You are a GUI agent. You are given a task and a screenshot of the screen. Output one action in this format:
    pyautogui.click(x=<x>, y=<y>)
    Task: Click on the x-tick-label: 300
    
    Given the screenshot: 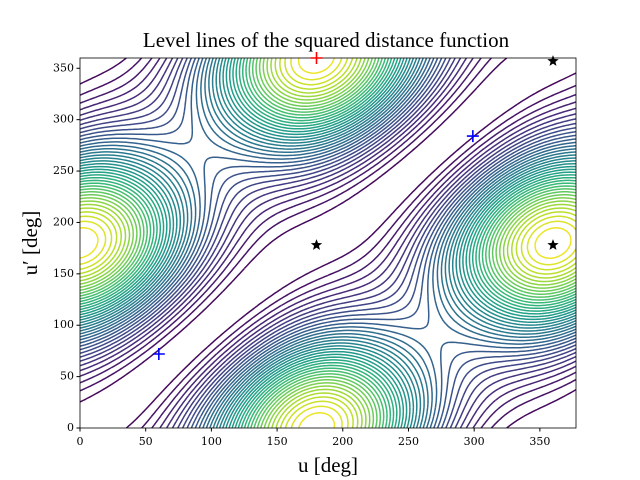 What is the action you would take?
    pyautogui.click(x=474, y=441)
    